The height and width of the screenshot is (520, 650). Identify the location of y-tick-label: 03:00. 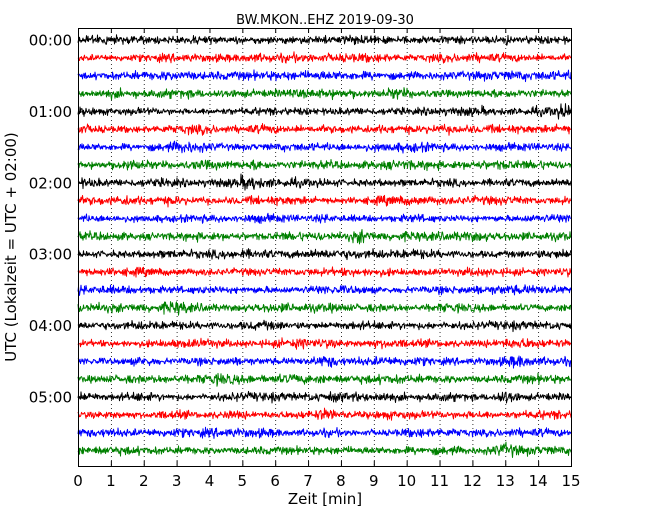
(50, 255).